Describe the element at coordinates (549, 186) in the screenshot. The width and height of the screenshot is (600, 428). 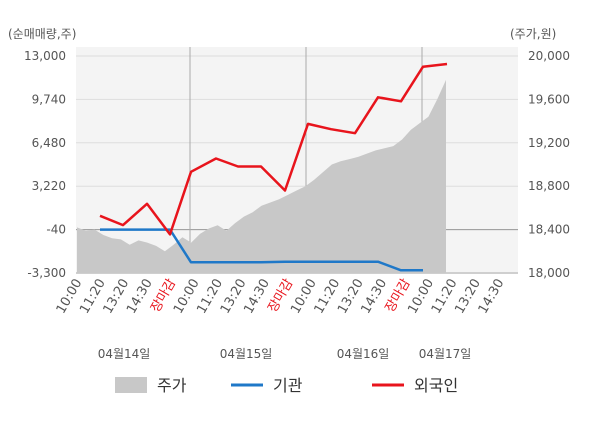
I see `right-tick-label: 18,800` at that location.